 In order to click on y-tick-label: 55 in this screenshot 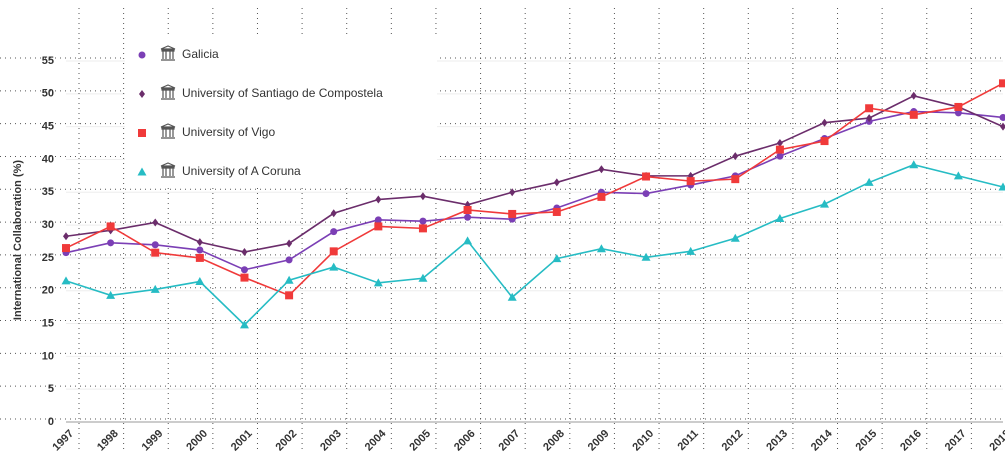, I will do `click(48, 61)`.